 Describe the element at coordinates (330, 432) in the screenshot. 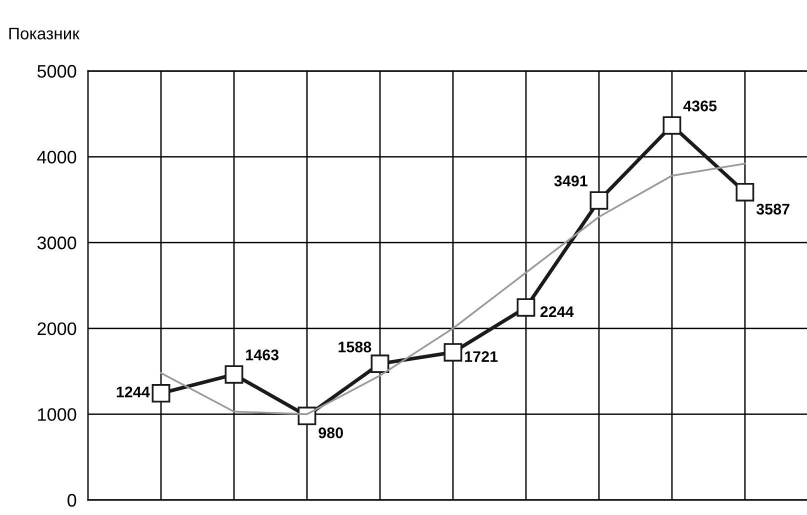

I see `data-label: 980` at that location.